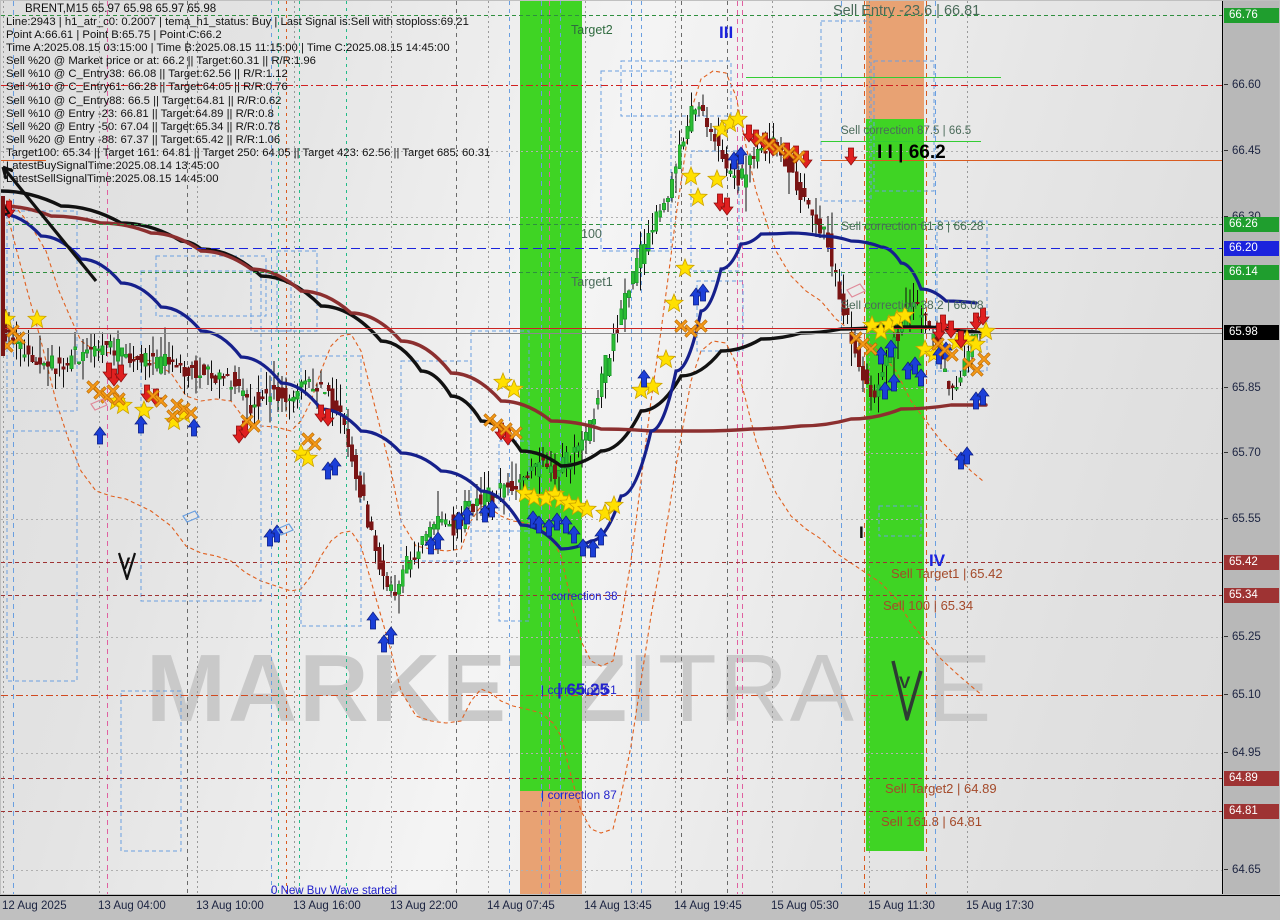 This screenshot has height=920, width=1280. I want to click on info-line: LatestSellSignalTime:2025.08.15 14:45:00, so click(112, 179).